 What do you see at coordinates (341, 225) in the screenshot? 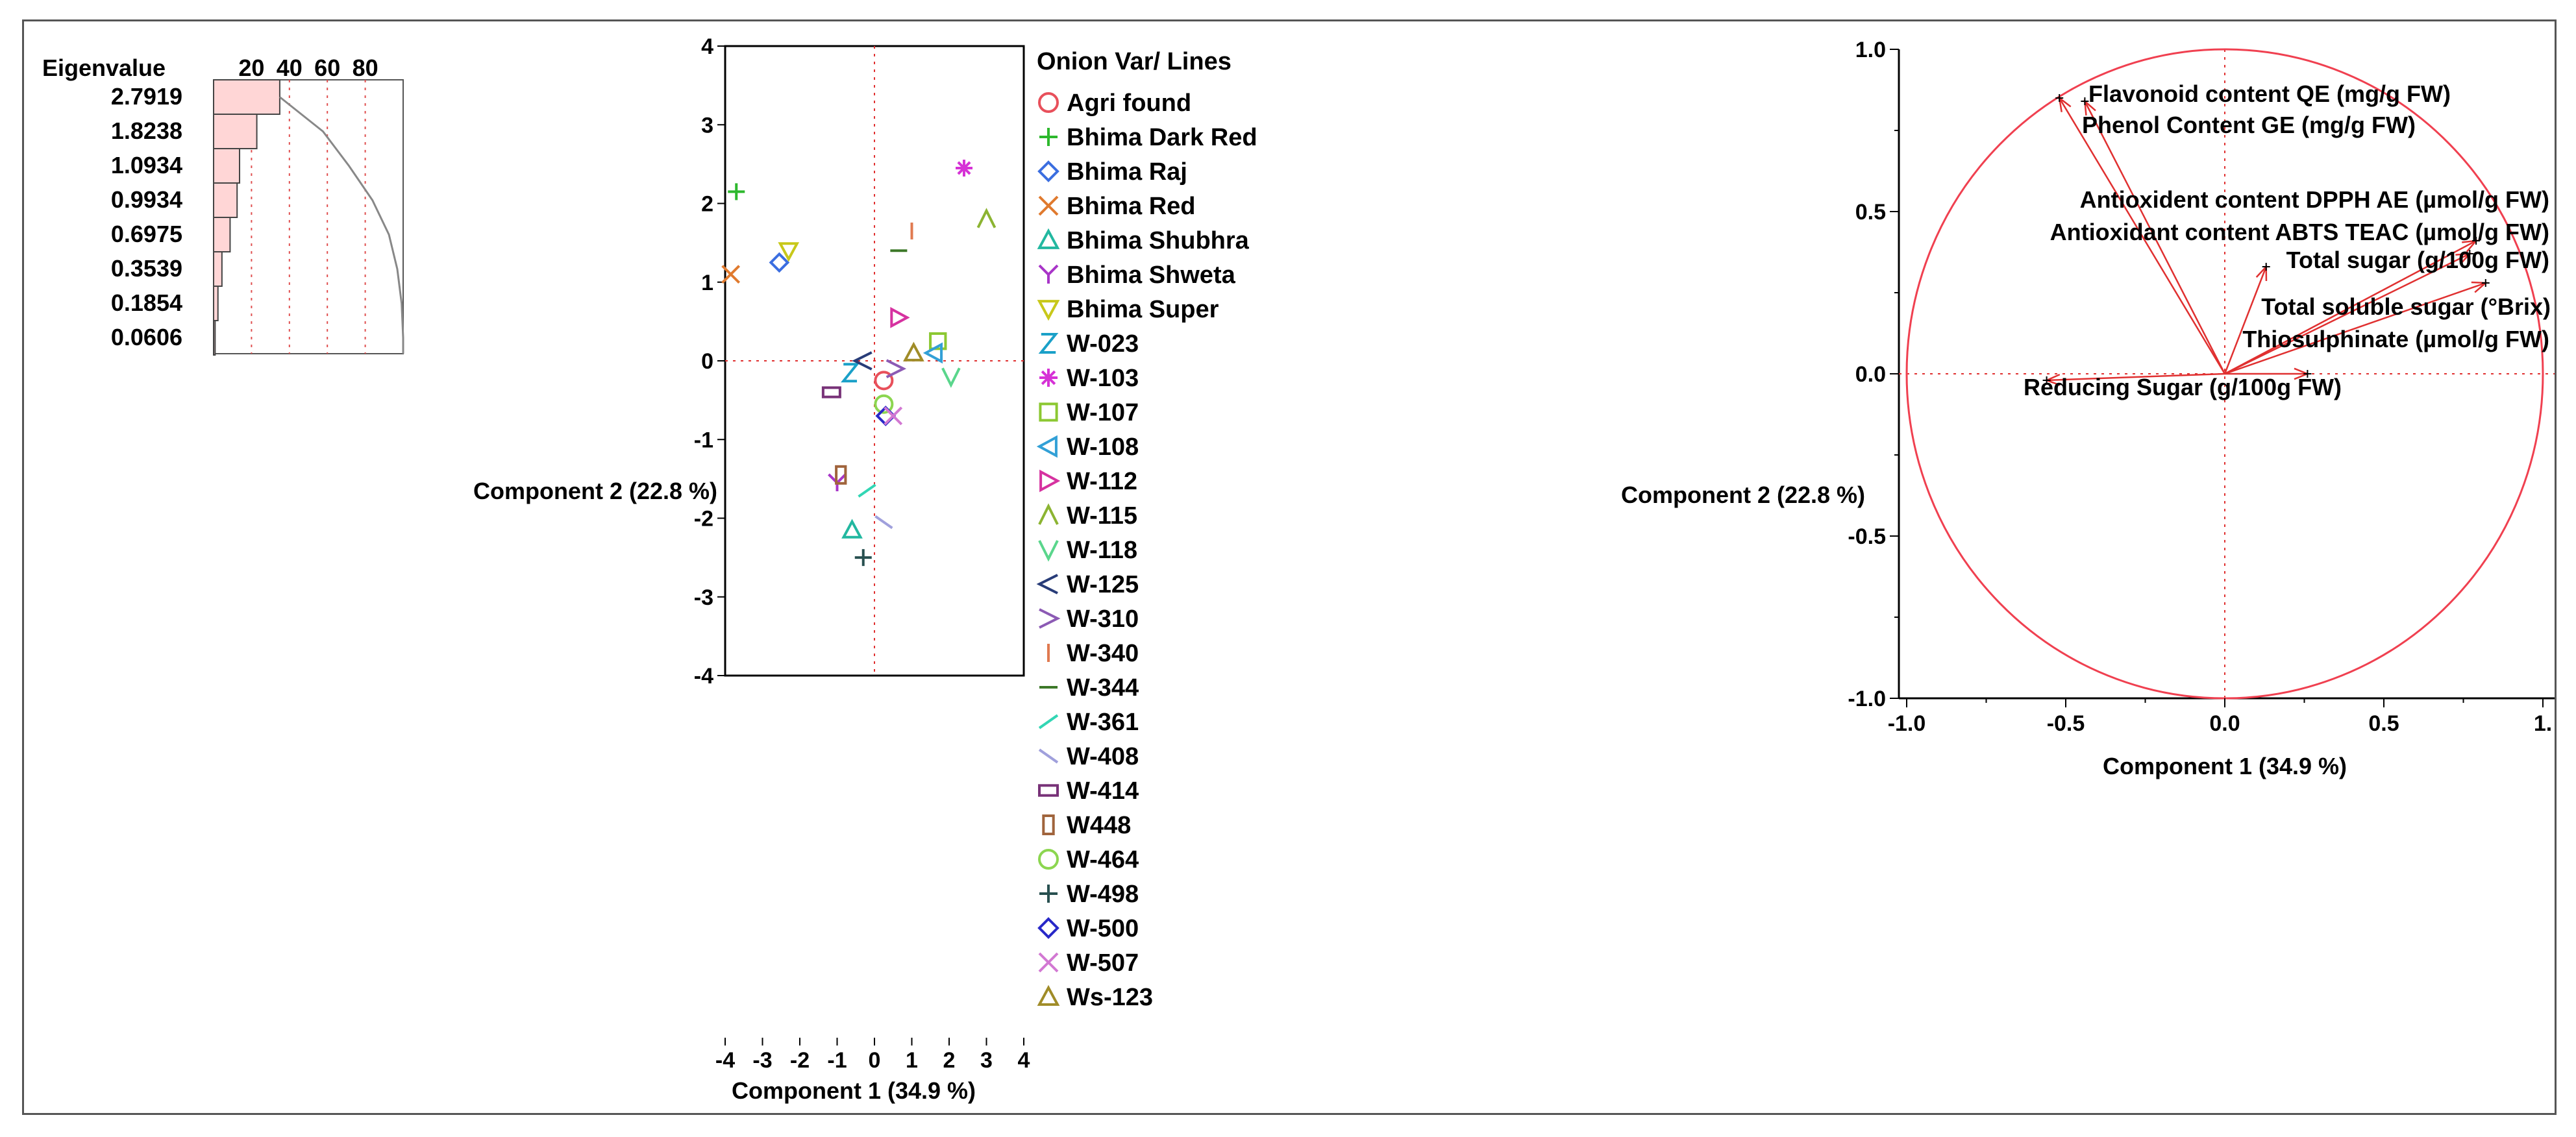
I see `cumulative-curve` at bounding box center [341, 225].